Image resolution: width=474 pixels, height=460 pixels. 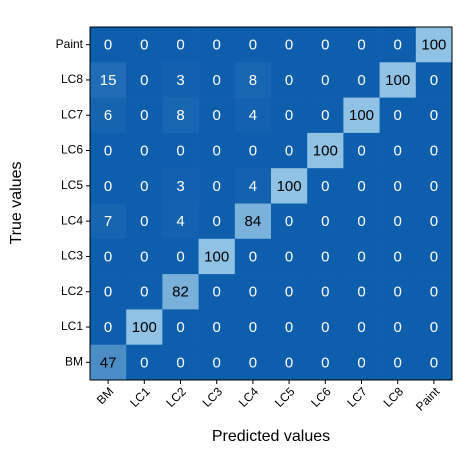 I want to click on y-tick-label: LC4, so click(x=72, y=220).